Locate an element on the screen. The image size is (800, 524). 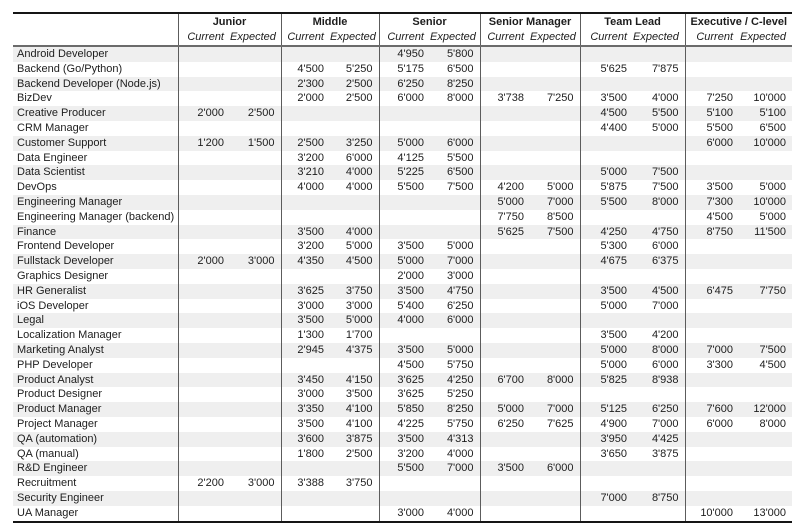
role-cell: Recruitment is located at coordinates (47, 483).